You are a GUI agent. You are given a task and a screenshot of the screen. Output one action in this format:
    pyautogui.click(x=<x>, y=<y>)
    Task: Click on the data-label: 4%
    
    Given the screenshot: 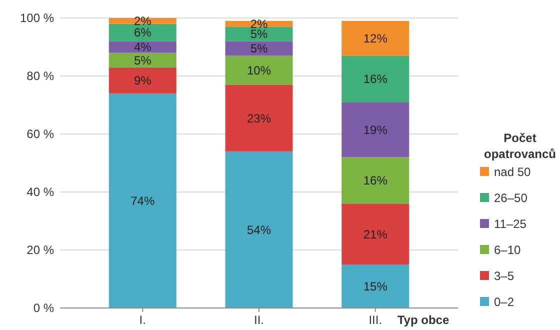 What is the action you would take?
    pyautogui.click(x=143, y=47)
    